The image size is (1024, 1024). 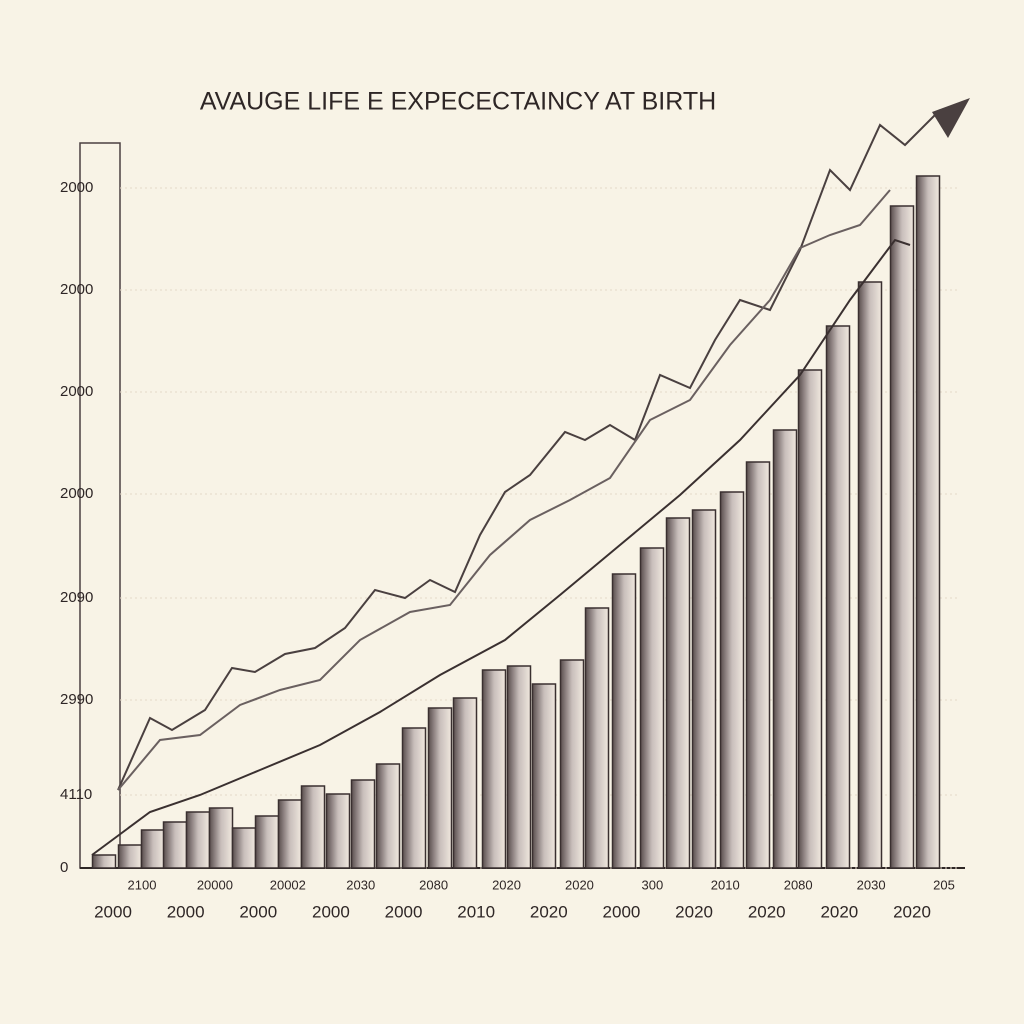 I want to click on chart-title: AVAUGE LIFE E EXPECECTAINCY AT BIRTH, so click(x=458, y=102).